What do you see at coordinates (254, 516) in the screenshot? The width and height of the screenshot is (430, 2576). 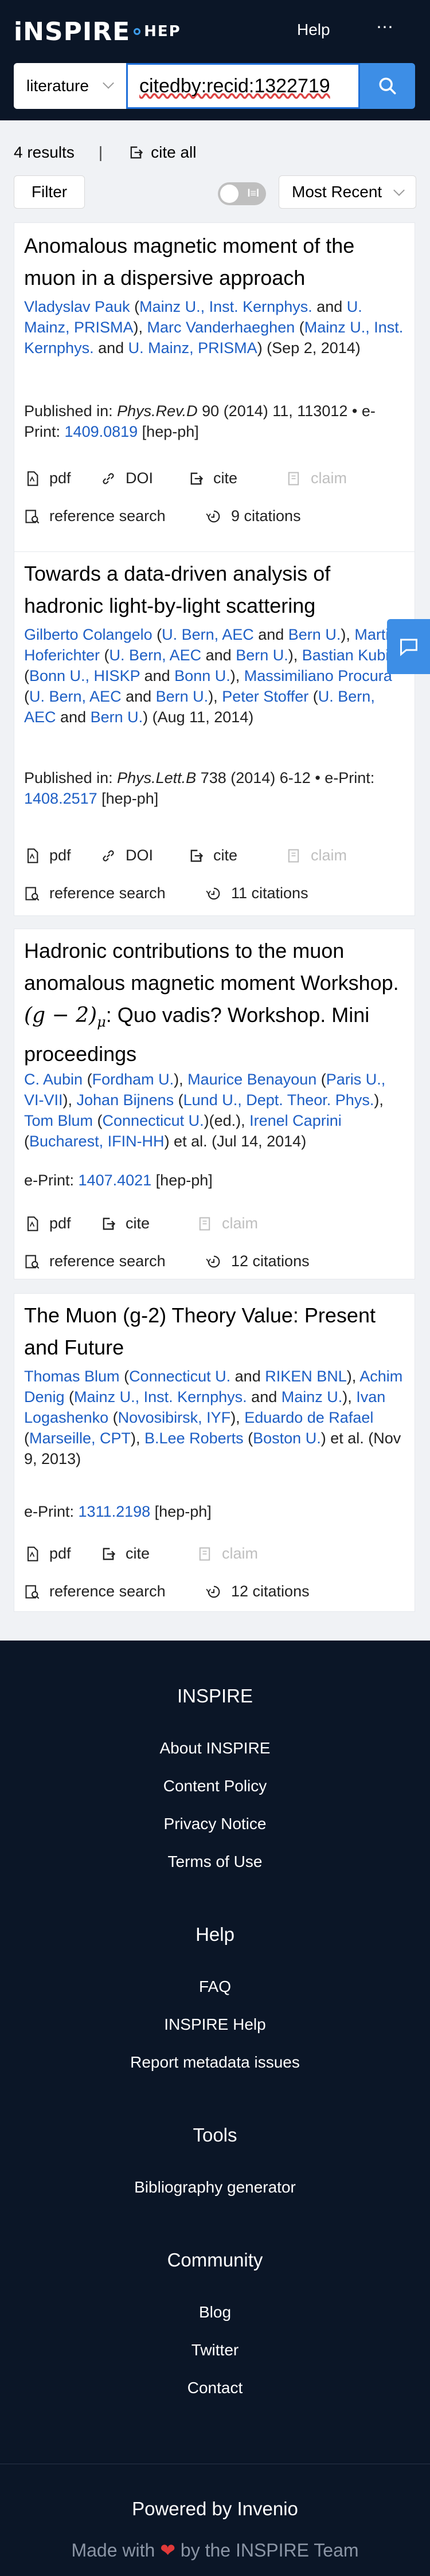 I see `citations-button: 9 citations` at bounding box center [254, 516].